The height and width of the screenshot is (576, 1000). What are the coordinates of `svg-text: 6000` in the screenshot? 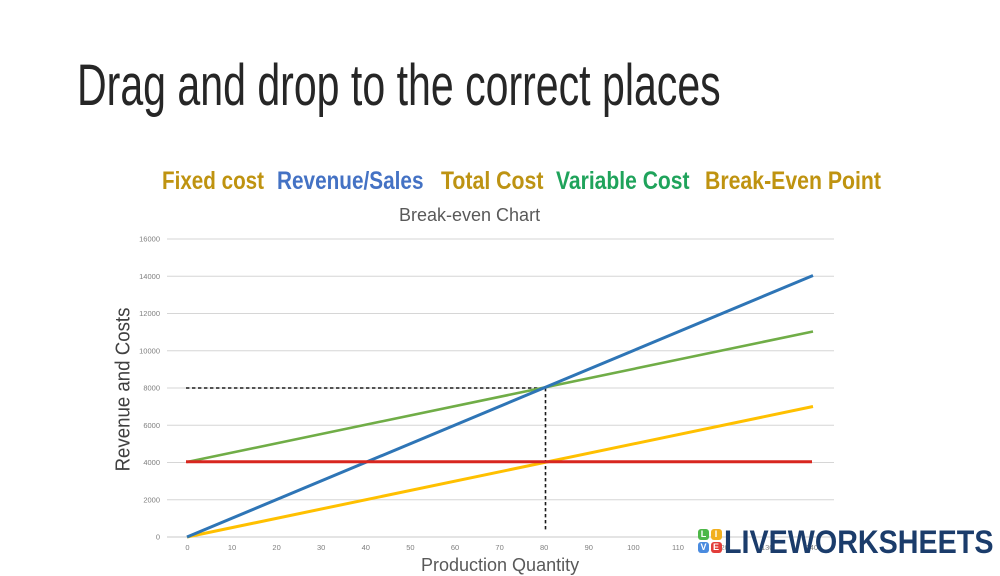 It's located at (151, 425).